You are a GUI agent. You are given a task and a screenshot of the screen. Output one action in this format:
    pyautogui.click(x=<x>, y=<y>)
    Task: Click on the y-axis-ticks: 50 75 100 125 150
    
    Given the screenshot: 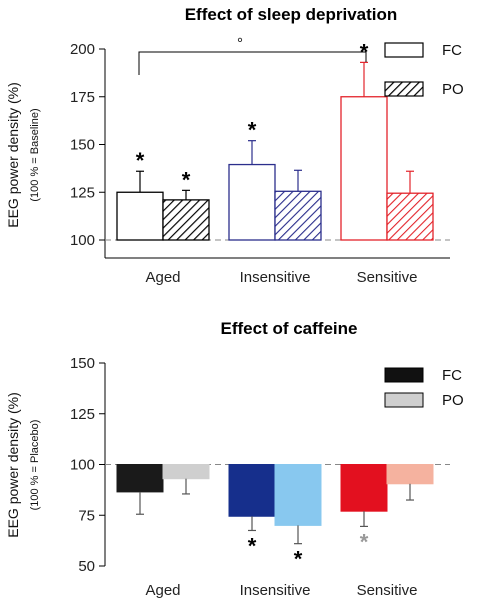 What is the action you would take?
    pyautogui.click(x=87, y=465)
    